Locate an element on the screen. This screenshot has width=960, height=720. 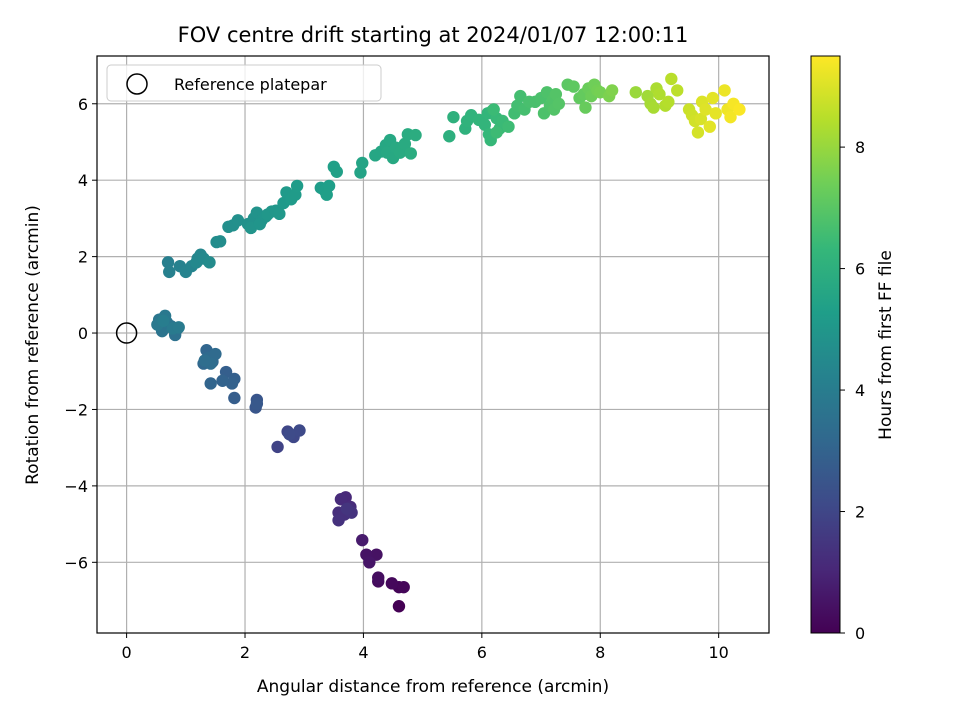
legend: Reference platepar is located at coordinates (244, 83).